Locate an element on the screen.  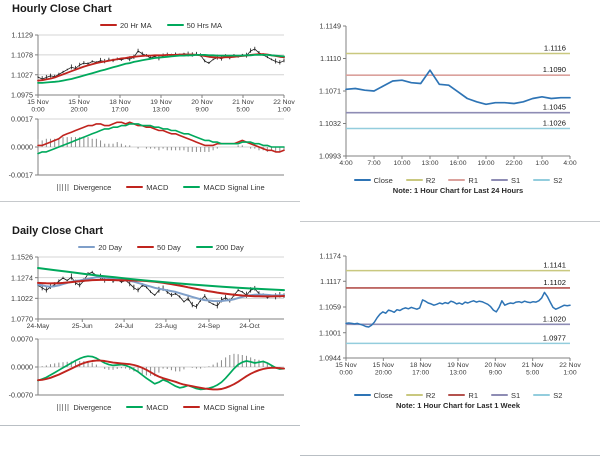
daily-macd-chart: 0.0070 0.0000 -0.0070 is located at coordinates (147, 367).